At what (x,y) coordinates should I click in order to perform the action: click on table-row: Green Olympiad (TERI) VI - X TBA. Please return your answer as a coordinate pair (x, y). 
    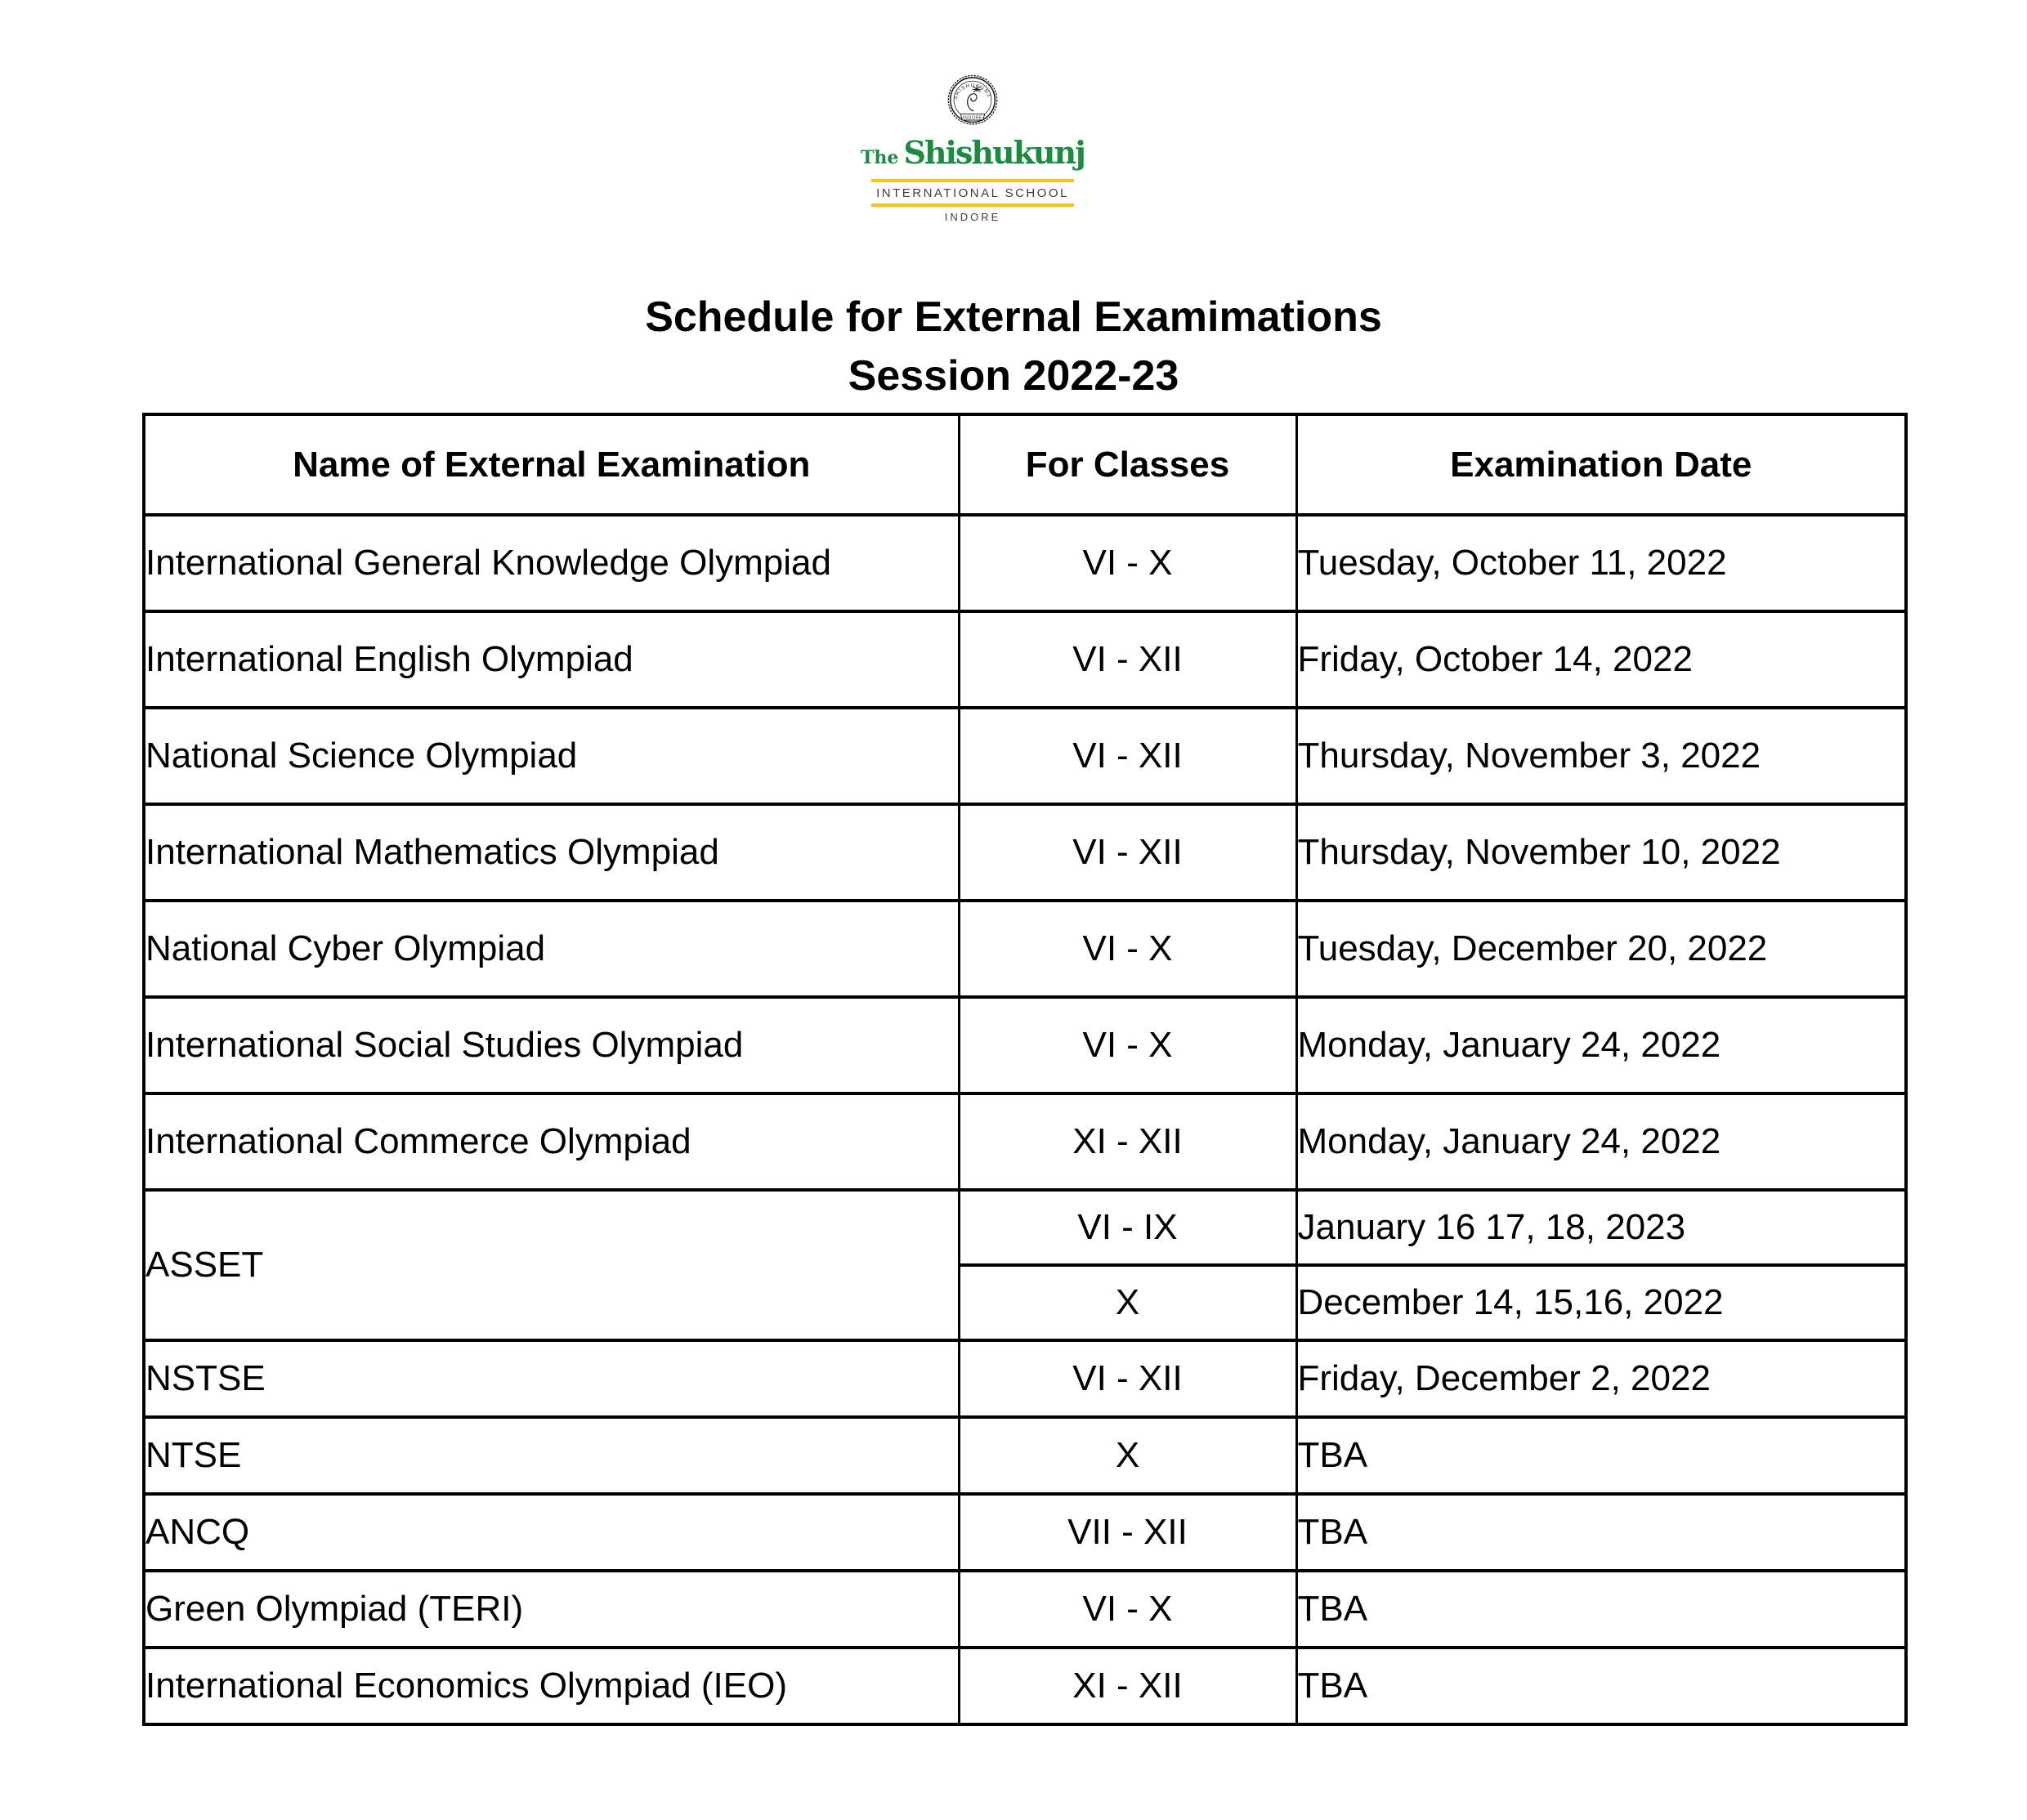
    Looking at the image, I should click on (1025, 1609).